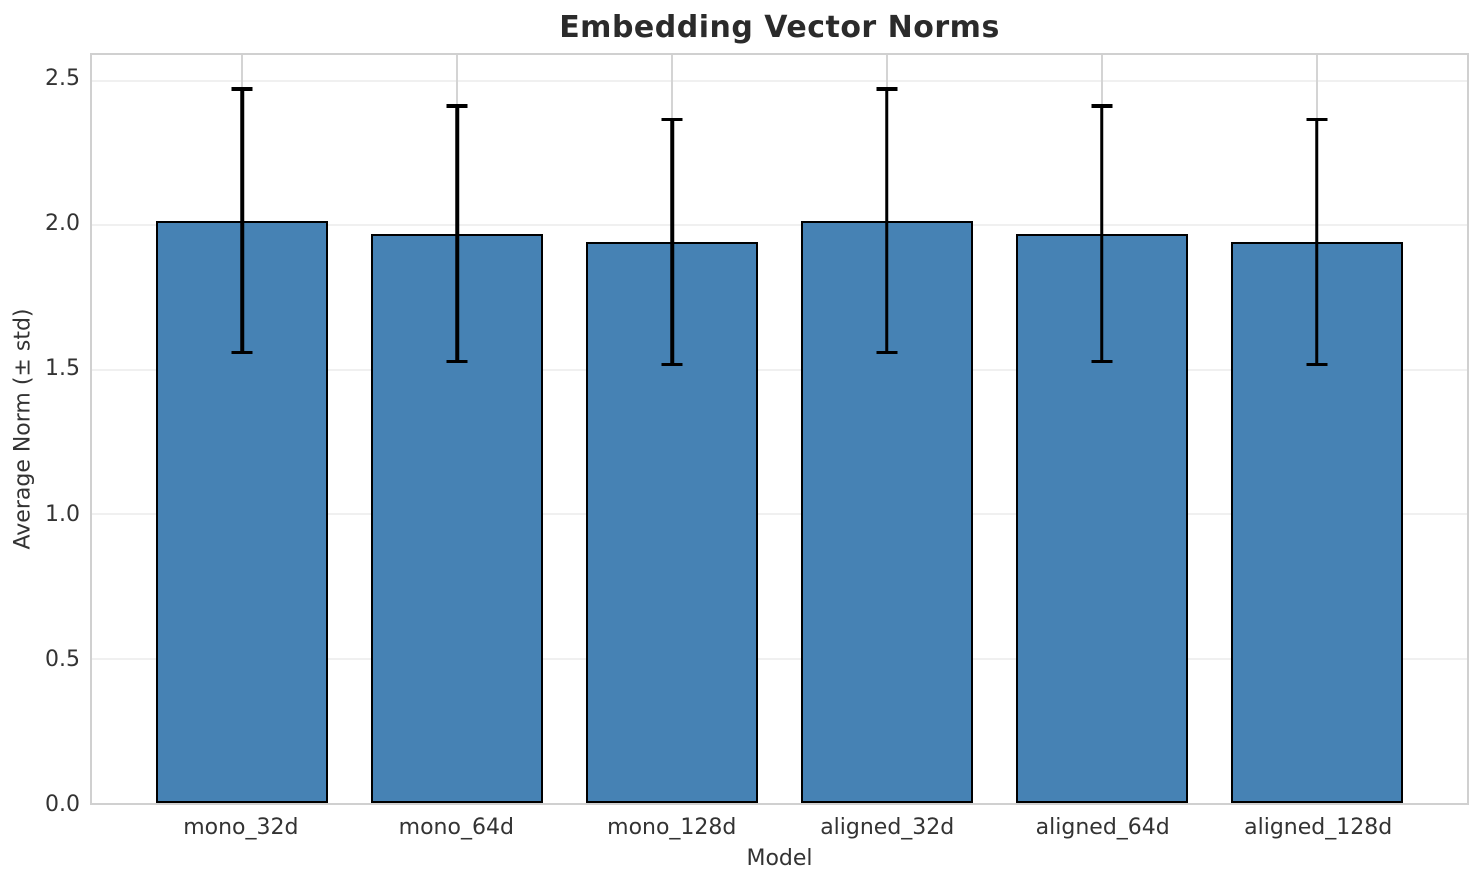 This screenshot has width=1484, height=885. I want to click on y-tick-label: 0.0, so click(62, 804).